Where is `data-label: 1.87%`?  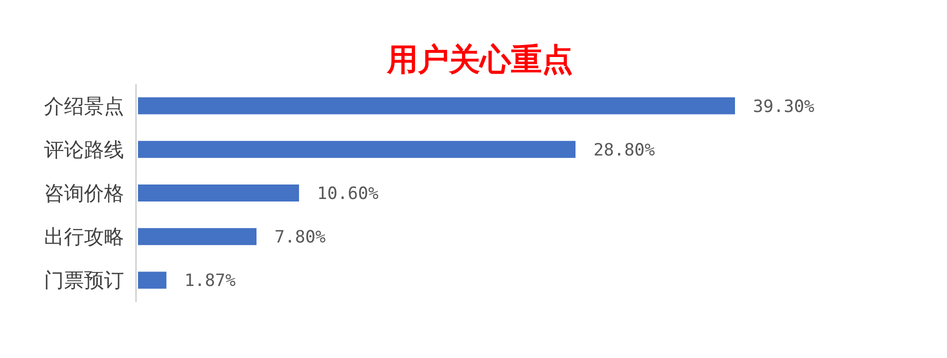 data-label: 1.87% is located at coordinates (210, 281).